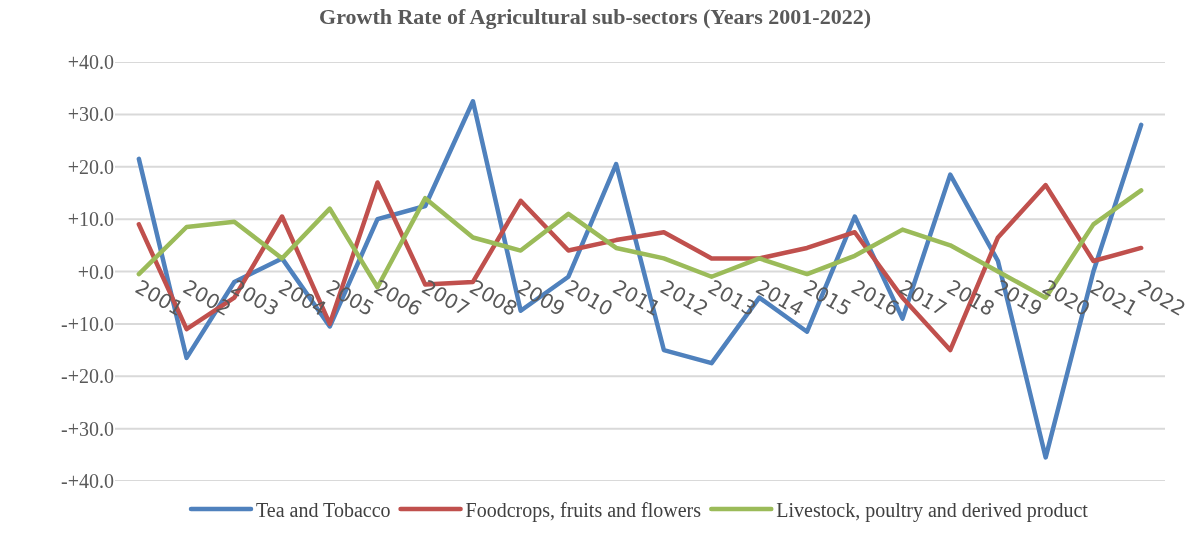  What do you see at coordinates (90, 166) in the screenshot?
I see `y-tick-label: +20.0` at bounding box center [90, 166].